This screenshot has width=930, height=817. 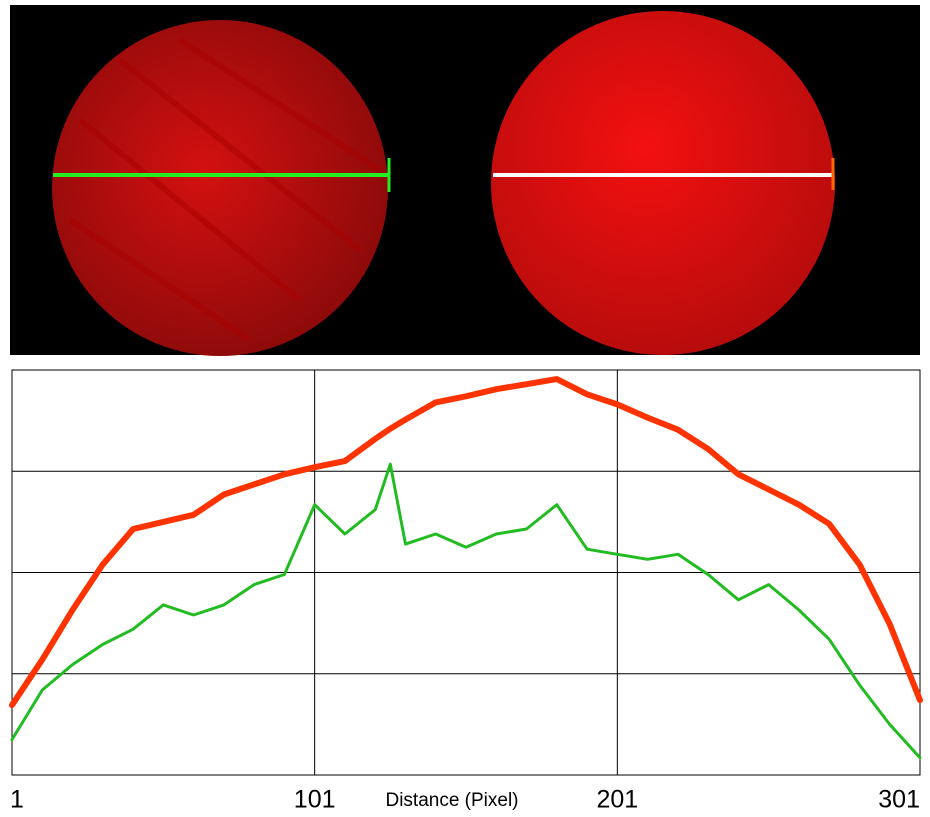 I want to click on sample-image-left, so click(x=220, y=188).